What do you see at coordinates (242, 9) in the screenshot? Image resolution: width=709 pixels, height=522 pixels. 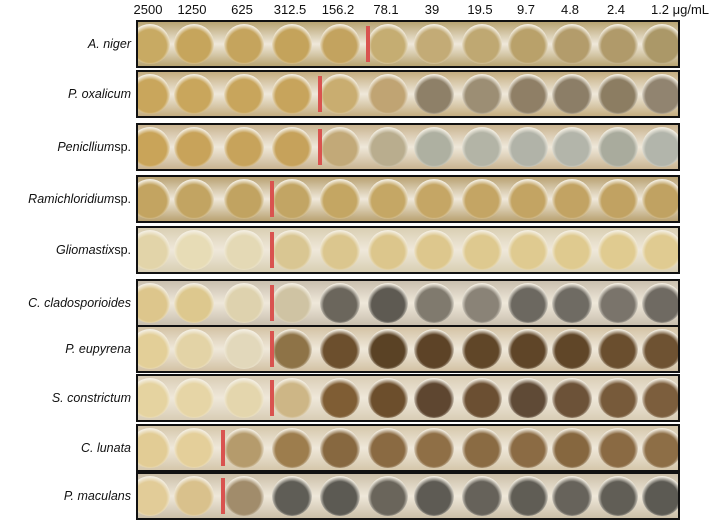 I see `concentration-label: 625` at bounding box center [242, 9].